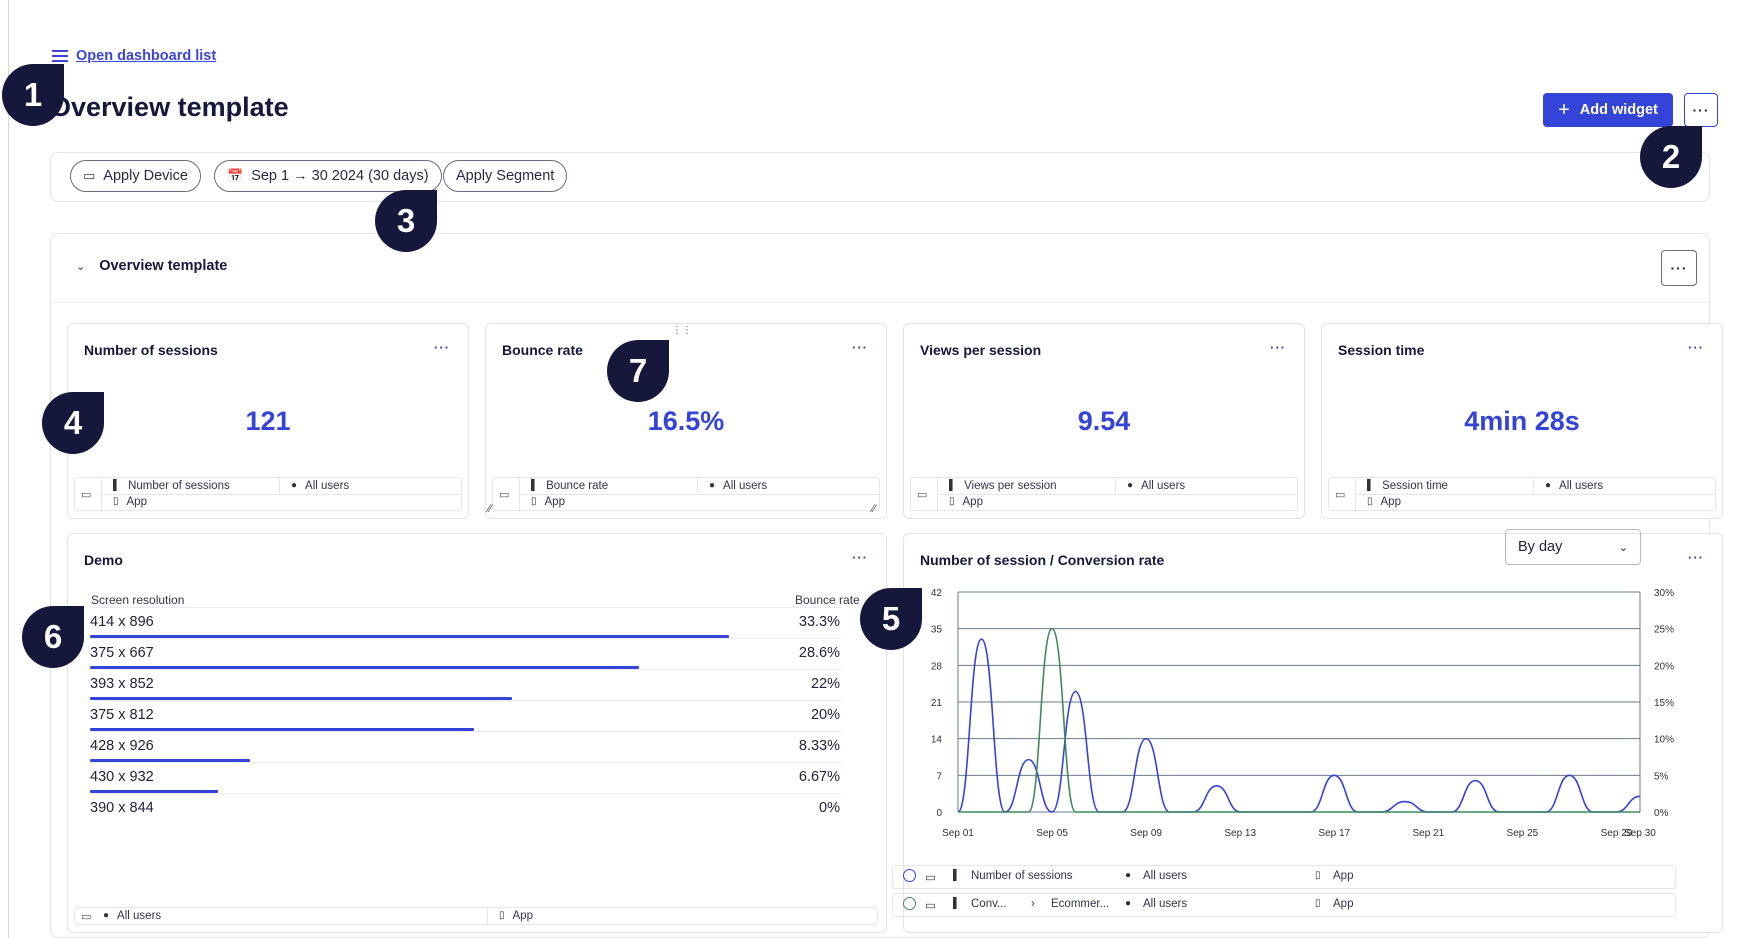  Describe the element at coordinates (1104, 421) in the screenshot. I see `kpi-card-views-per-session` at that location.